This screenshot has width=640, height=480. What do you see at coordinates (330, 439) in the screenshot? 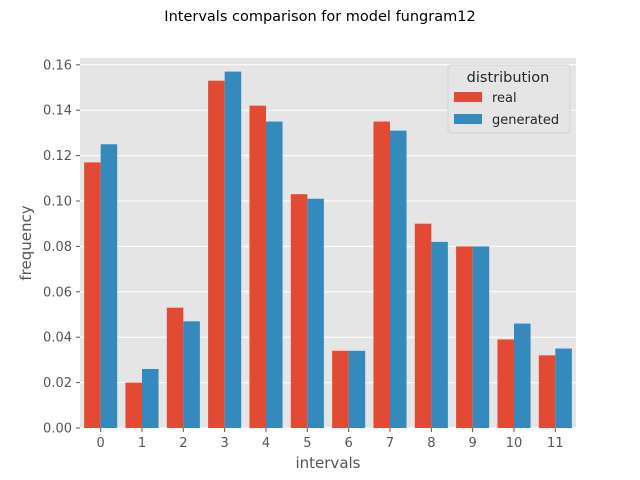
I see `x-axis-ticks: 0 1 2 3 4 5 6 7 8 9 10 11` at bounding box center [330, 439].